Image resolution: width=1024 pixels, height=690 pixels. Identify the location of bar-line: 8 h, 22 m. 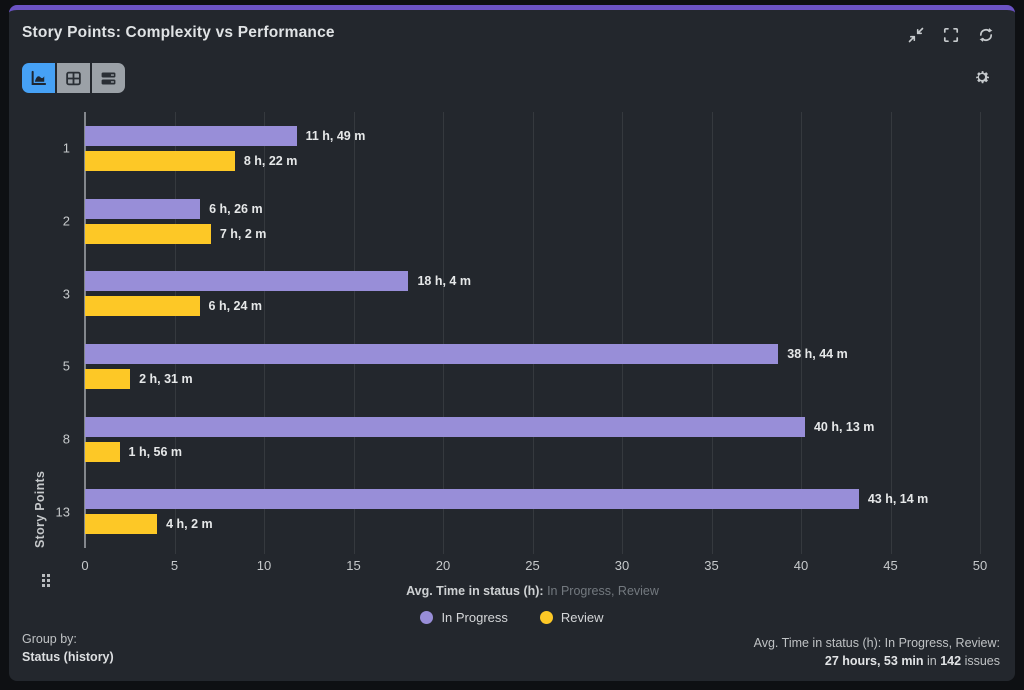
(532, 160).